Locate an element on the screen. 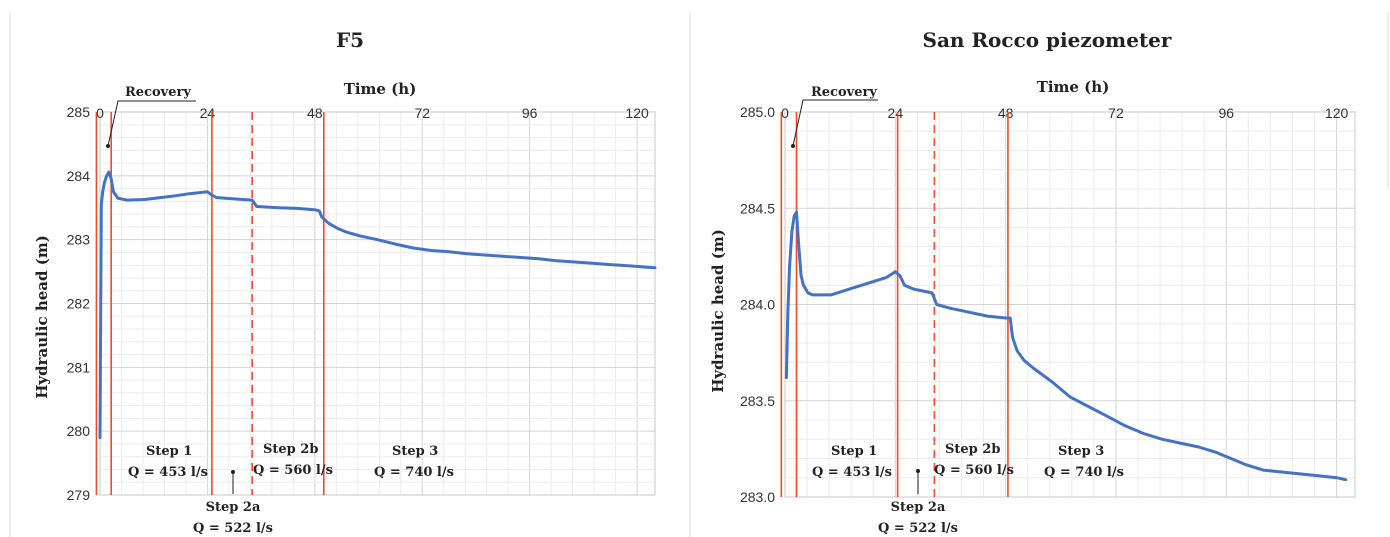 Image resolution: width=1390 pixels, height=537 pixels. chart-san-rocco-x-tick-label: 72 is located at coordinates (1116, 113).